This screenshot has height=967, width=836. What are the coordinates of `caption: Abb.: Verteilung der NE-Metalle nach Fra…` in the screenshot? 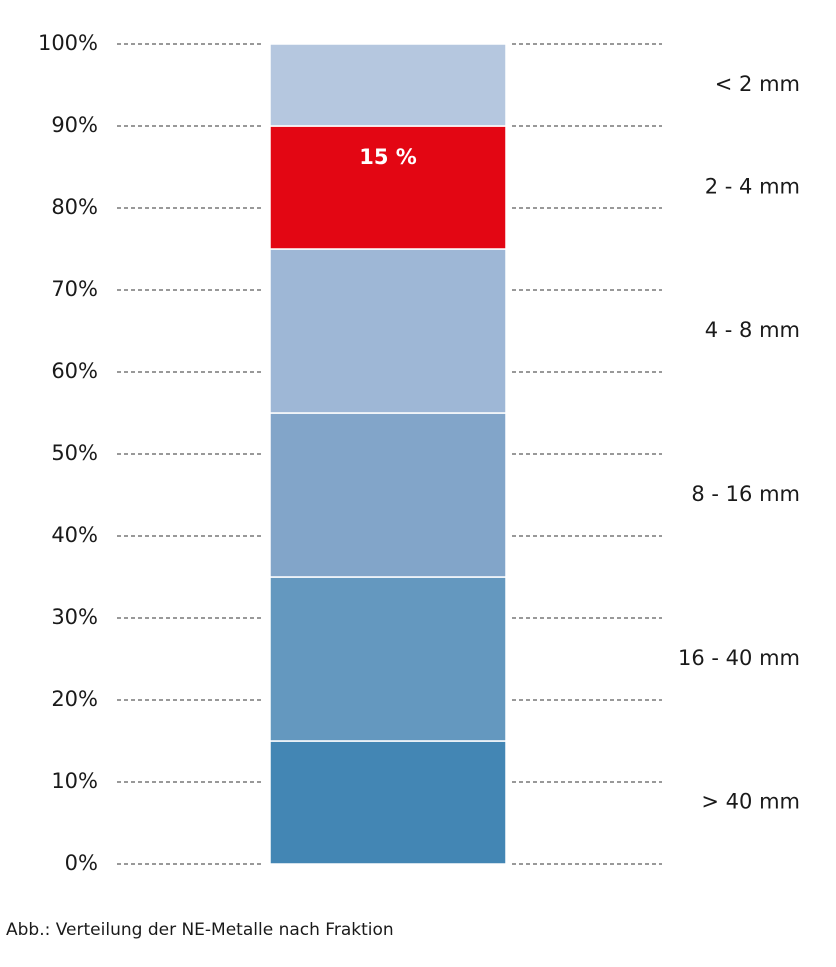 It's located at (200, 930).